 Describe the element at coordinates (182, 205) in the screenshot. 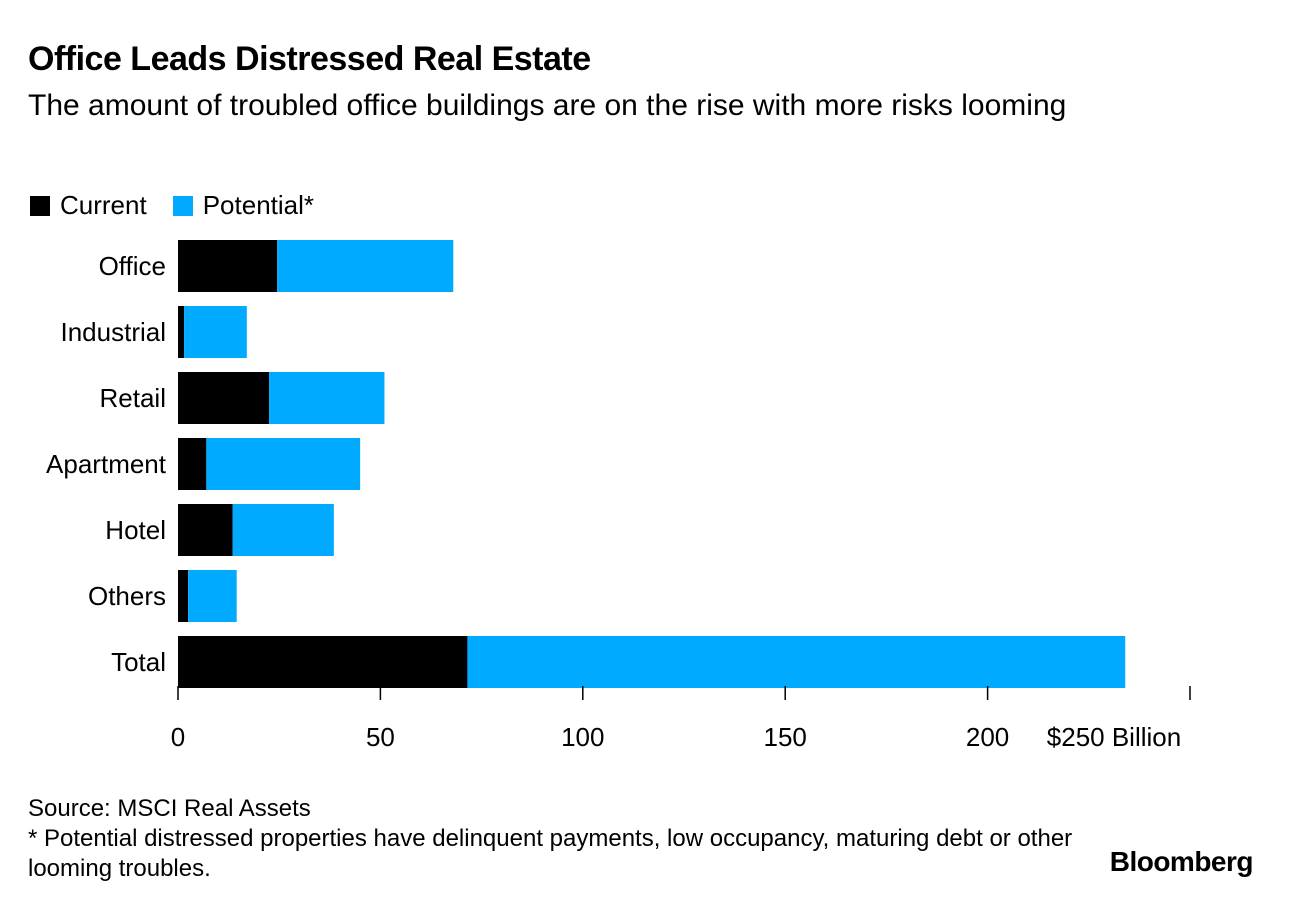

I see `legend-swatch-potential` at that location.